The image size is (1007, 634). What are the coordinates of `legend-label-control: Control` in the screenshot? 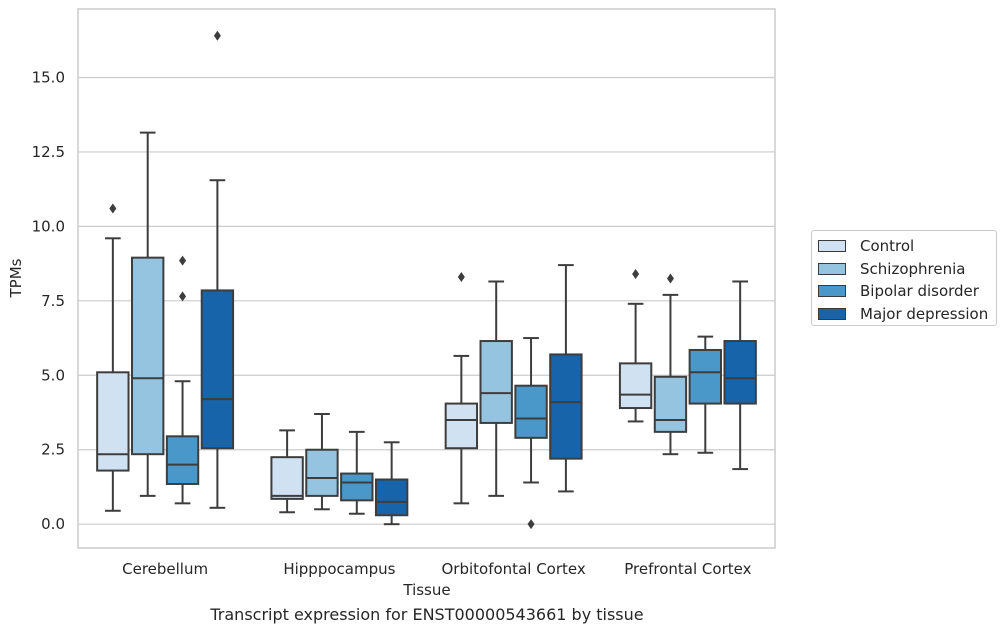 It's located at (887, 246).